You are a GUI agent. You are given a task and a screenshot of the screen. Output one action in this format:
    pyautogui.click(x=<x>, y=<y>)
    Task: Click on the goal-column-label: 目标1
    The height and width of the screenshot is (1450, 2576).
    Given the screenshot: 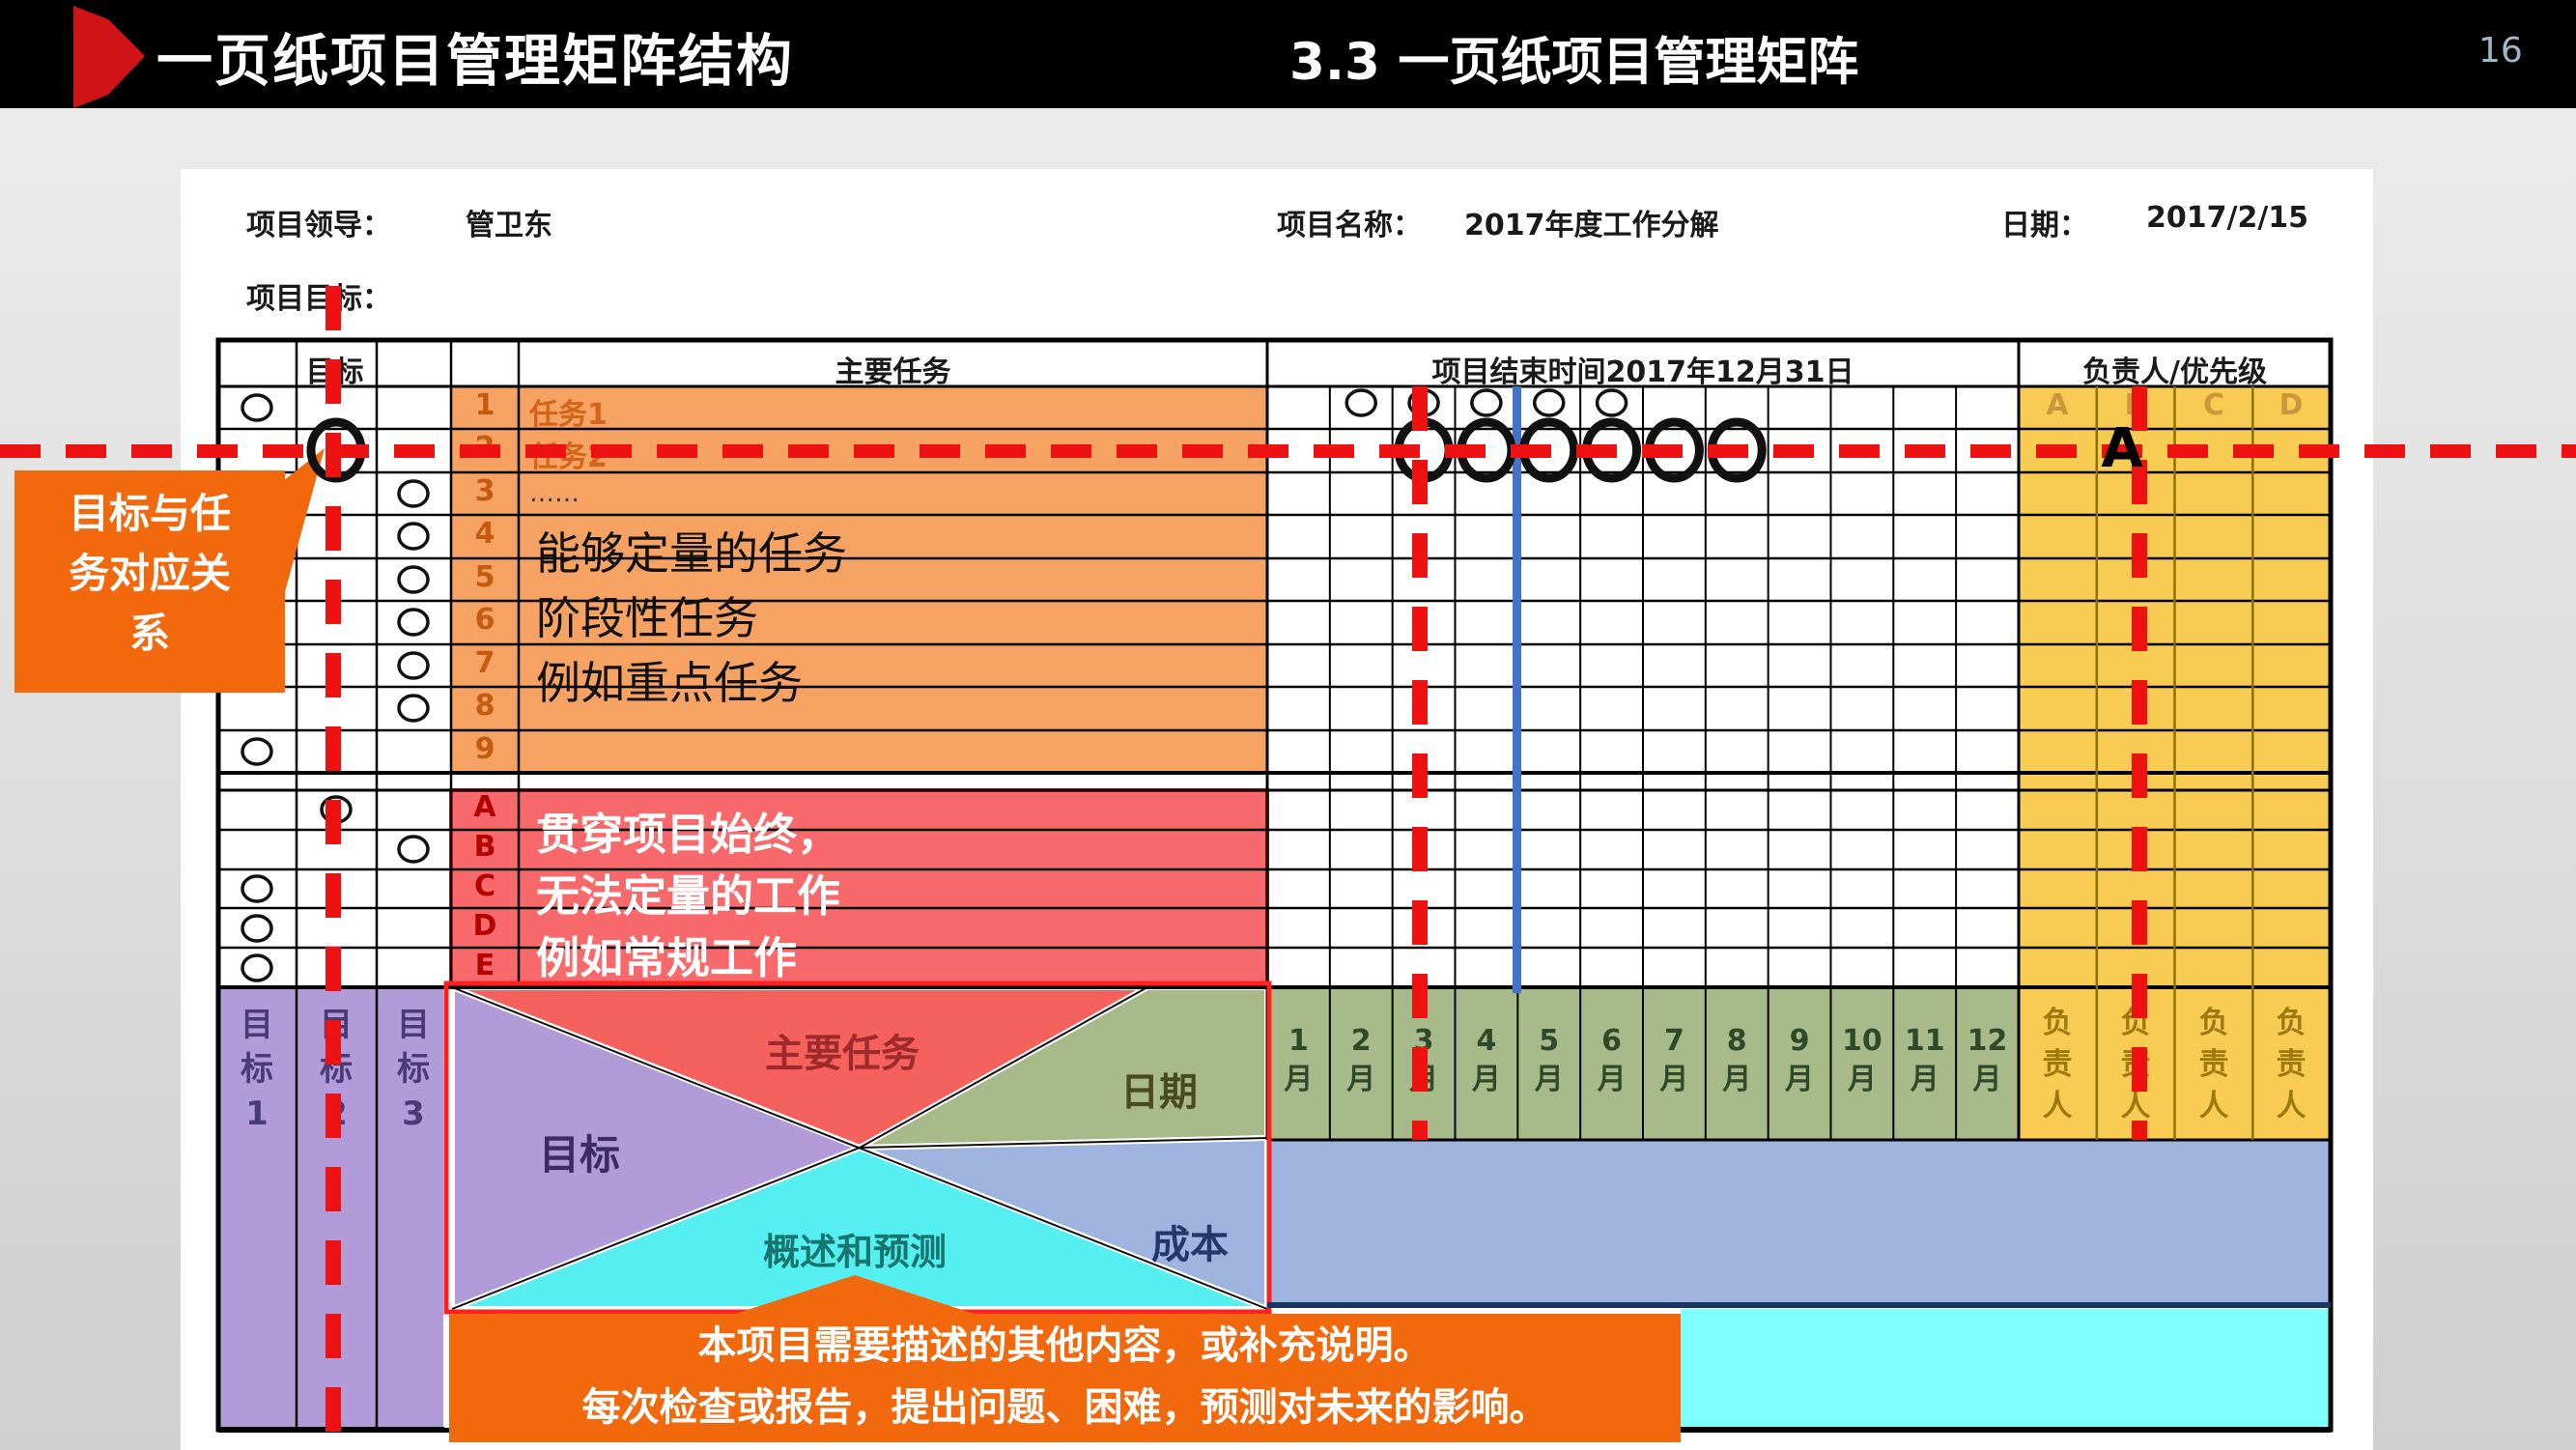 What is the action you would take?
    pyautogui.click(x=257, y=1070)
    